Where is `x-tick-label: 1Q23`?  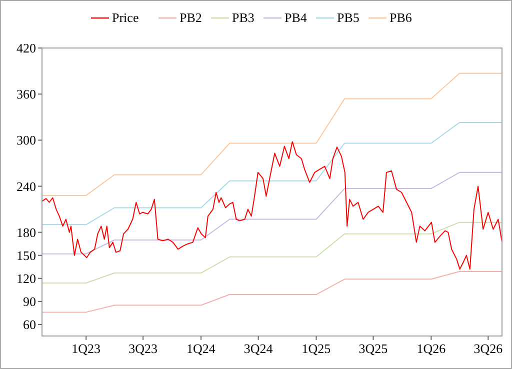 x-tick-label: 1Q23 is located at coordinates (86, 348).